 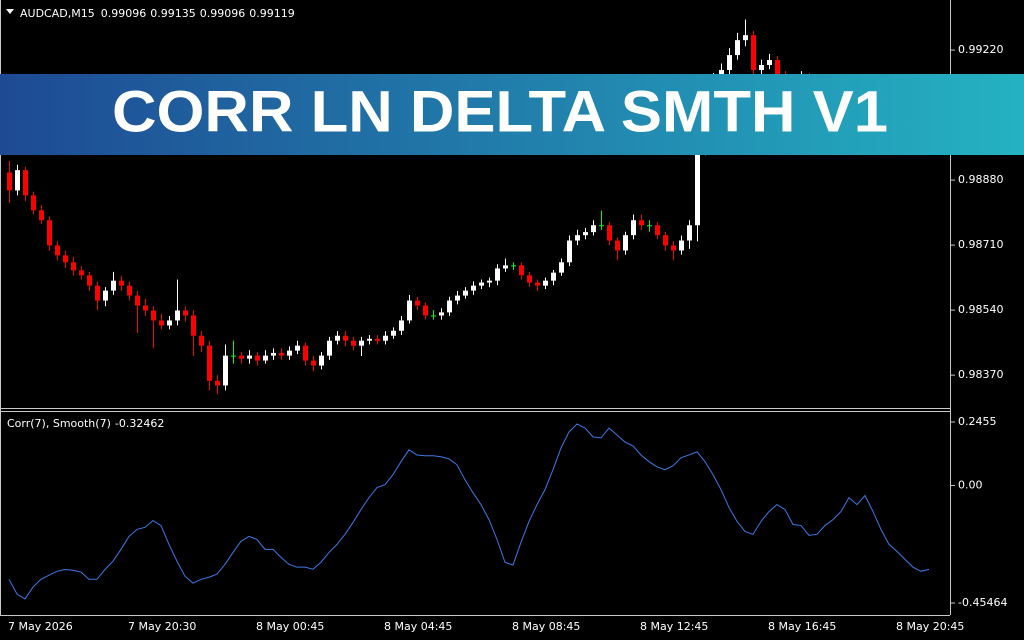 I want to click on indicator-y-tick-label: 0.00, so click(x=970, y=484).